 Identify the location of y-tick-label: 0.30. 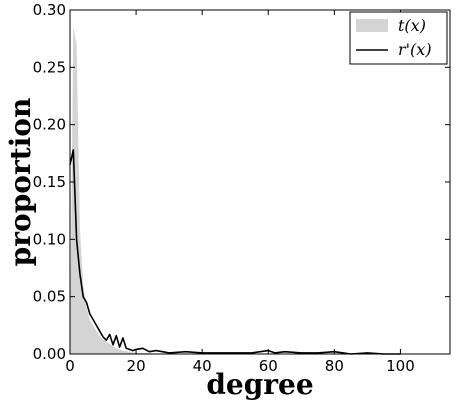
(49, 10).